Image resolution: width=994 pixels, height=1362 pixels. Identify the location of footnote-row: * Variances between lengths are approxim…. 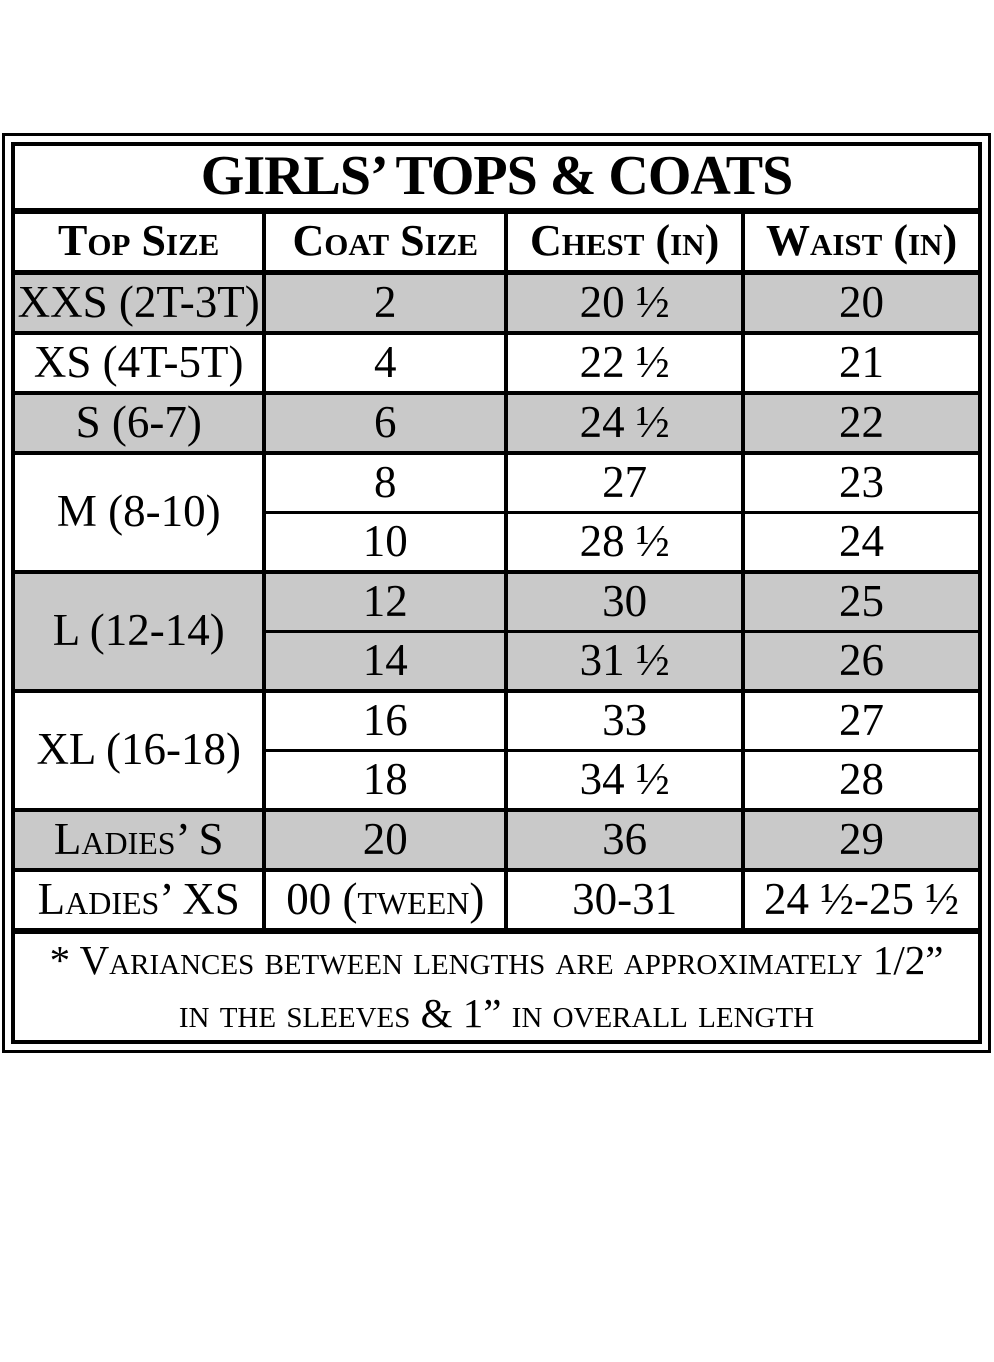
(496, 985).